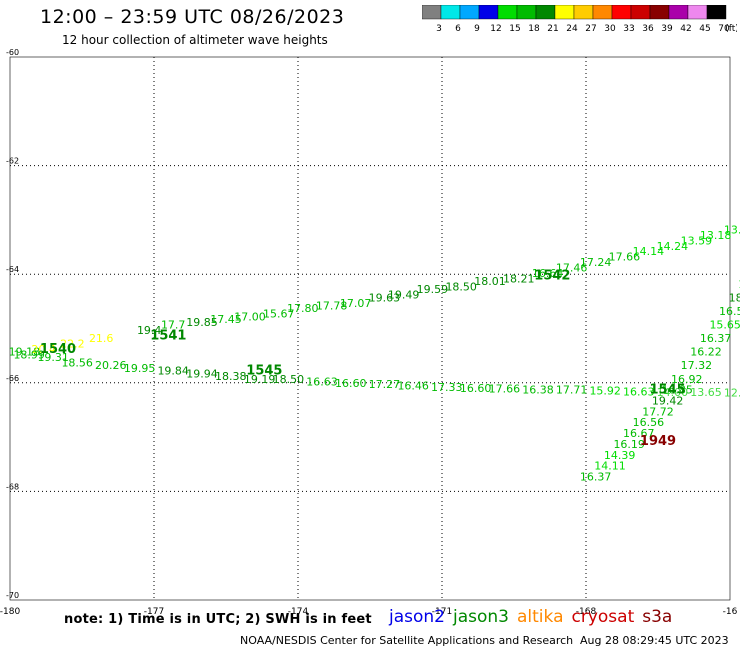 The image size is (740, 650). Describe the element at coordinates (731, 29) in the screenshot. I see `colorbar-unit: (ft)` at that location.